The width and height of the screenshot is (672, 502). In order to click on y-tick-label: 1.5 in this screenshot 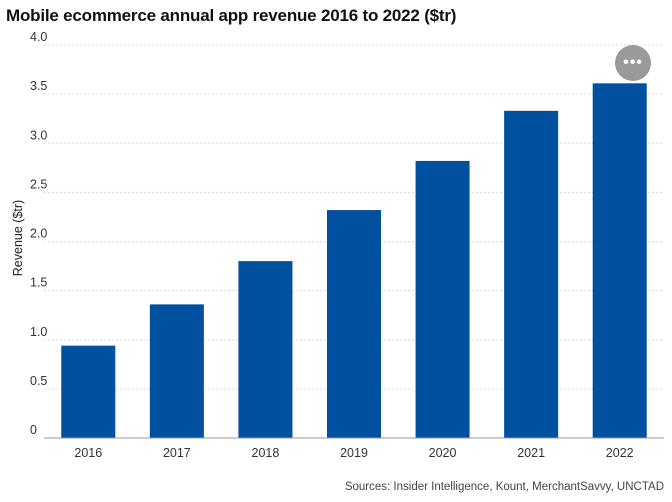, I will do `click(38, 283)`.